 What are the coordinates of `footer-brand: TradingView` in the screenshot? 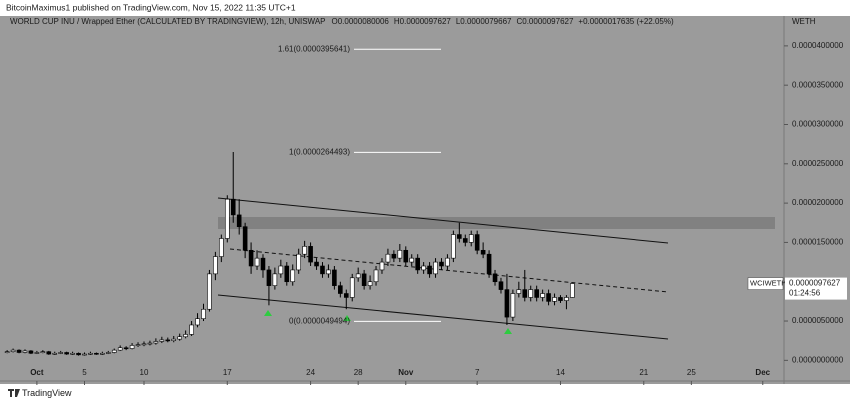 It's located at (47, 393).